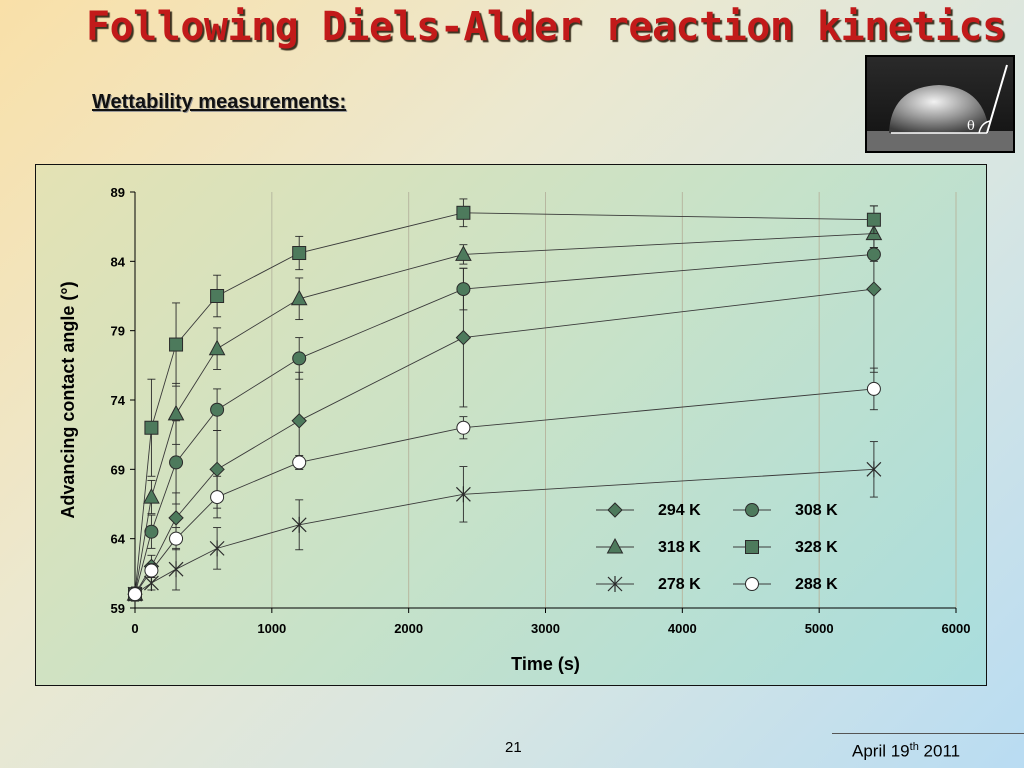 The height and width of the screenshot is (768, 1024). I want to click on droplet-photo: θ, so click(940, 104).